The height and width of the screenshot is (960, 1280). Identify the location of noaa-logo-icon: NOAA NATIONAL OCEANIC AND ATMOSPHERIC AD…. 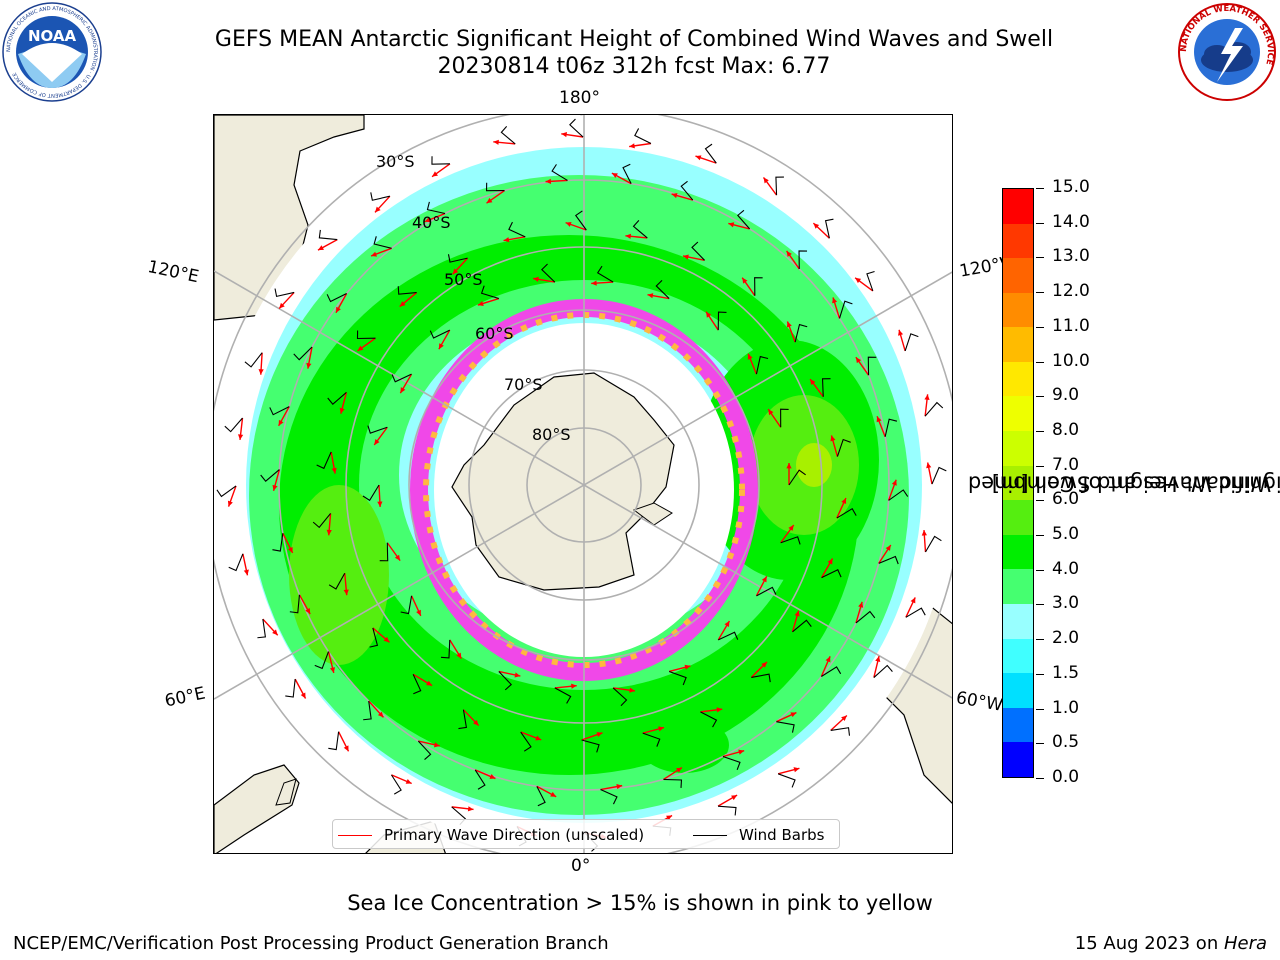
(52, 52).